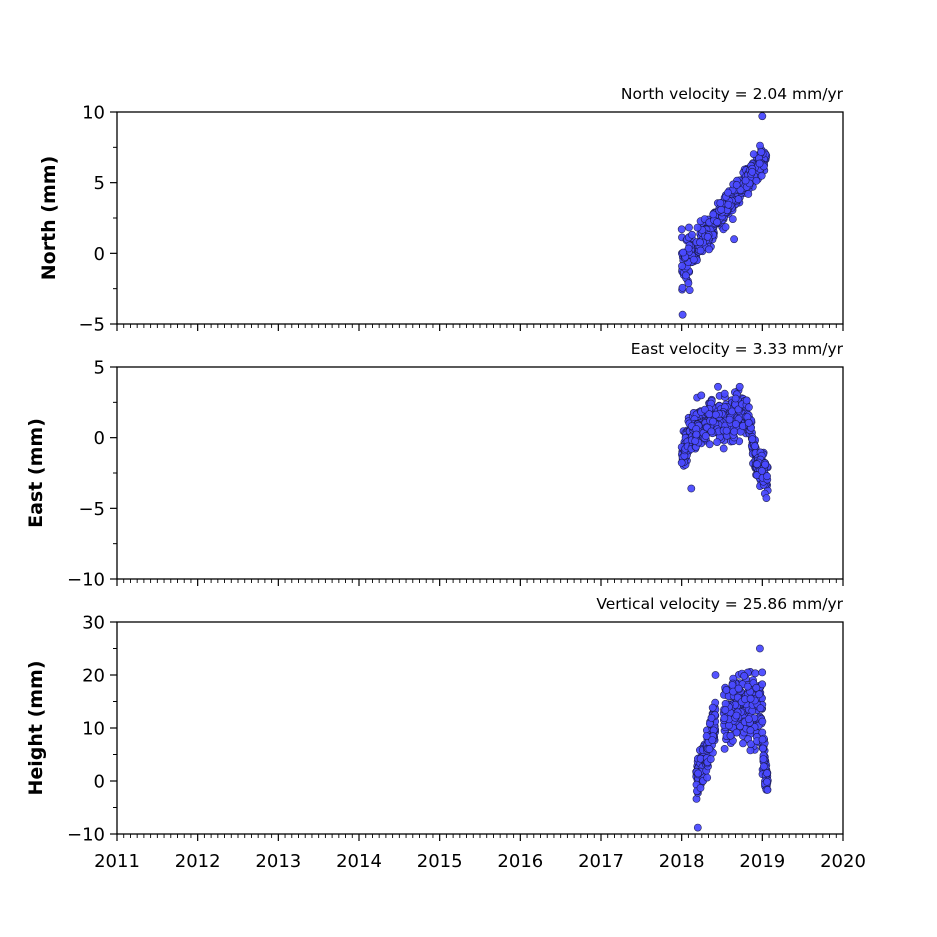 The height and width of the screenshot is (937, 937). Describe the element at coordinates (440, 861) in the screenshot. I see `x-tick-label: 2015` at that location.